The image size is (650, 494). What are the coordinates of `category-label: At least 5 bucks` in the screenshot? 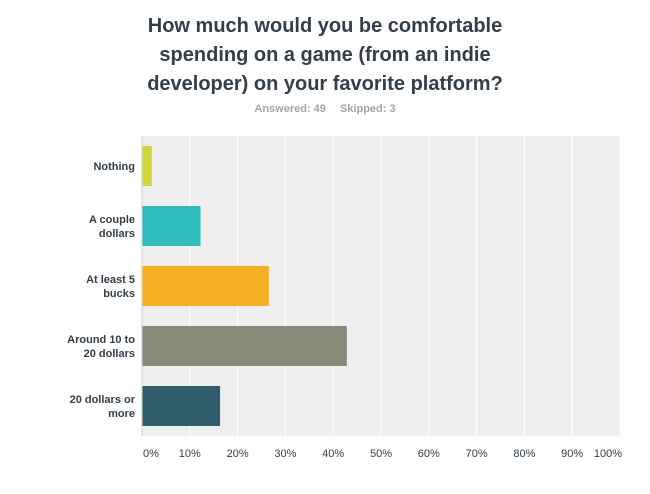 It's located at (110, 287).